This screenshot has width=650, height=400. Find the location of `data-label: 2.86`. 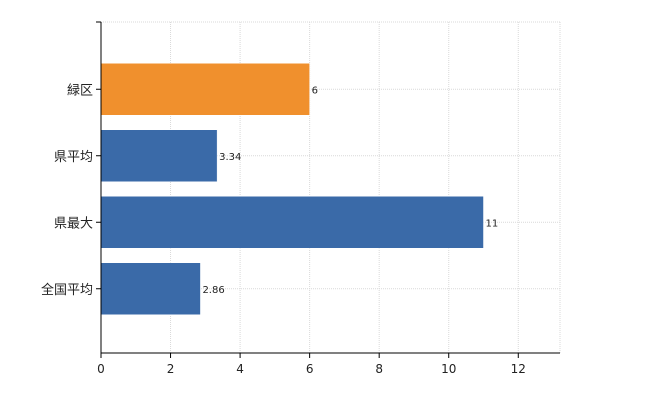

data-label: 2.86 is located at coordinates (213, 290).